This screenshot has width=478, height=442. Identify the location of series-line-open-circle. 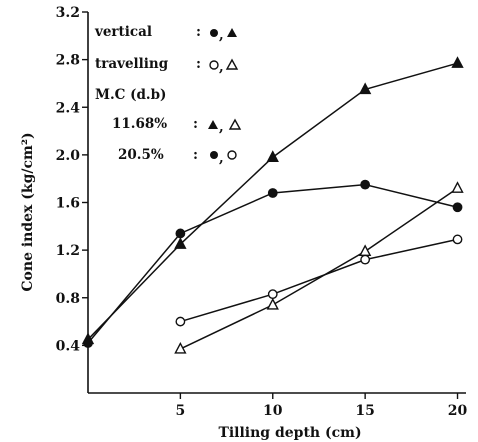
(319, 280).